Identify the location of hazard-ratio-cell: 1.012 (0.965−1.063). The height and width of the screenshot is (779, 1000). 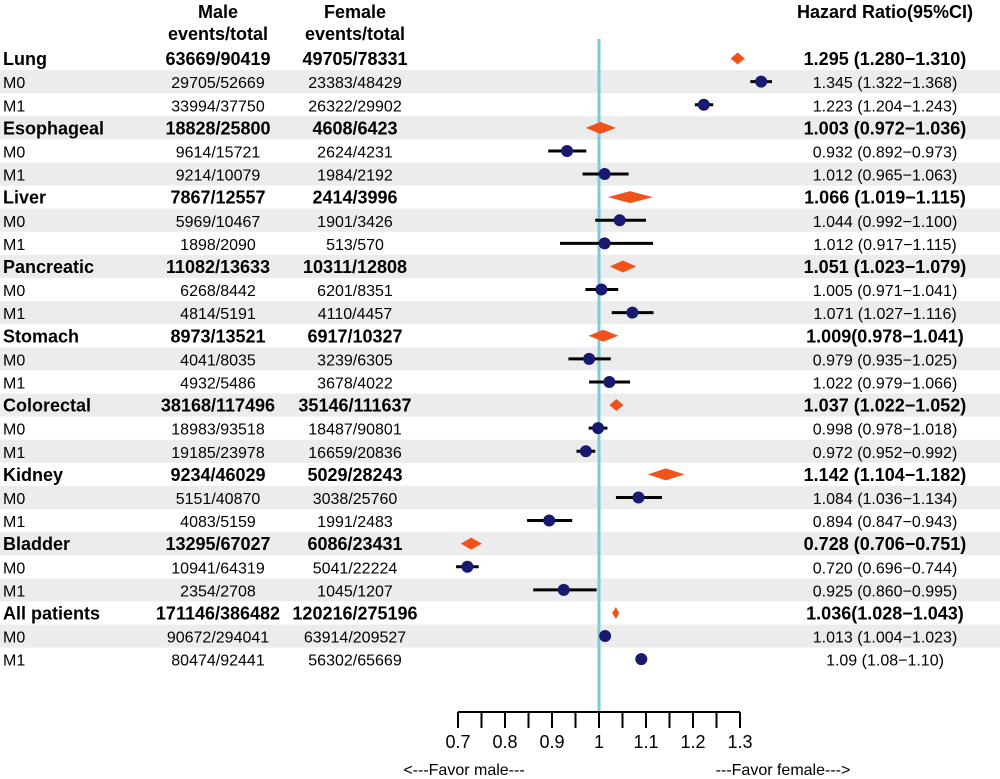
(885, 176).